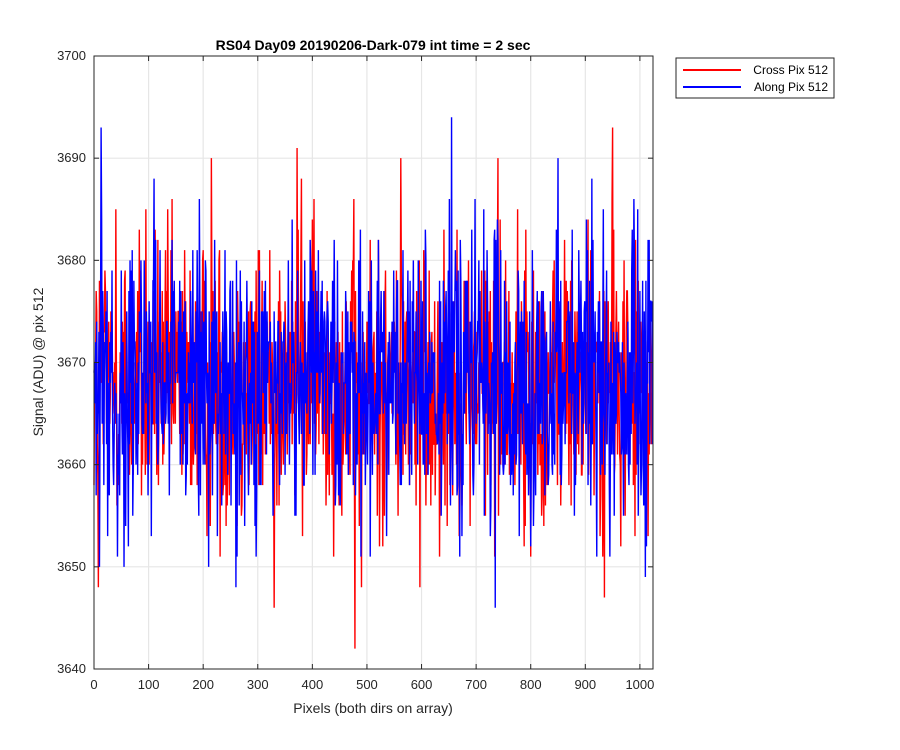 The image size is (900, 750). What do you see at coordinates (71, 55) in the screenshot?
I see `y-tick-label: 3700` at bounding box center [71, 55].